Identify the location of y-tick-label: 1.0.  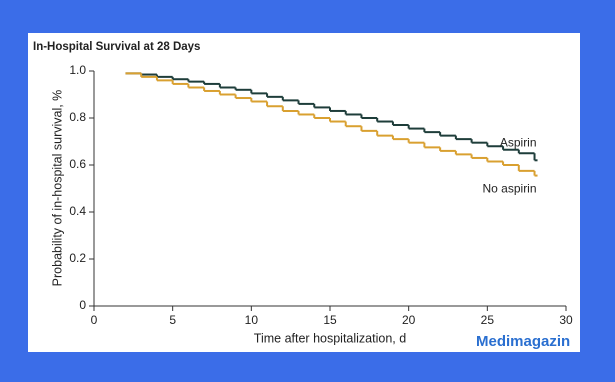
(77, 70).